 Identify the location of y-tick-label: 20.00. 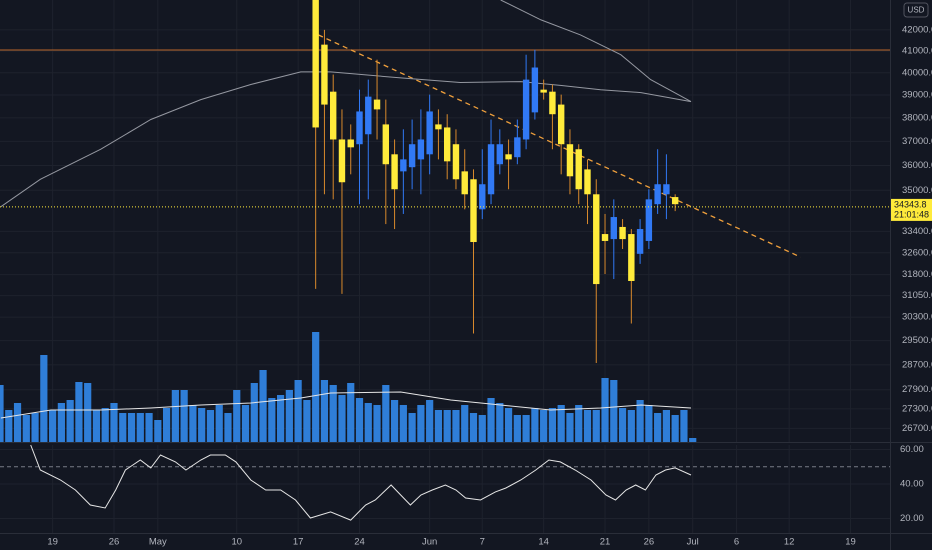
(912, 518).